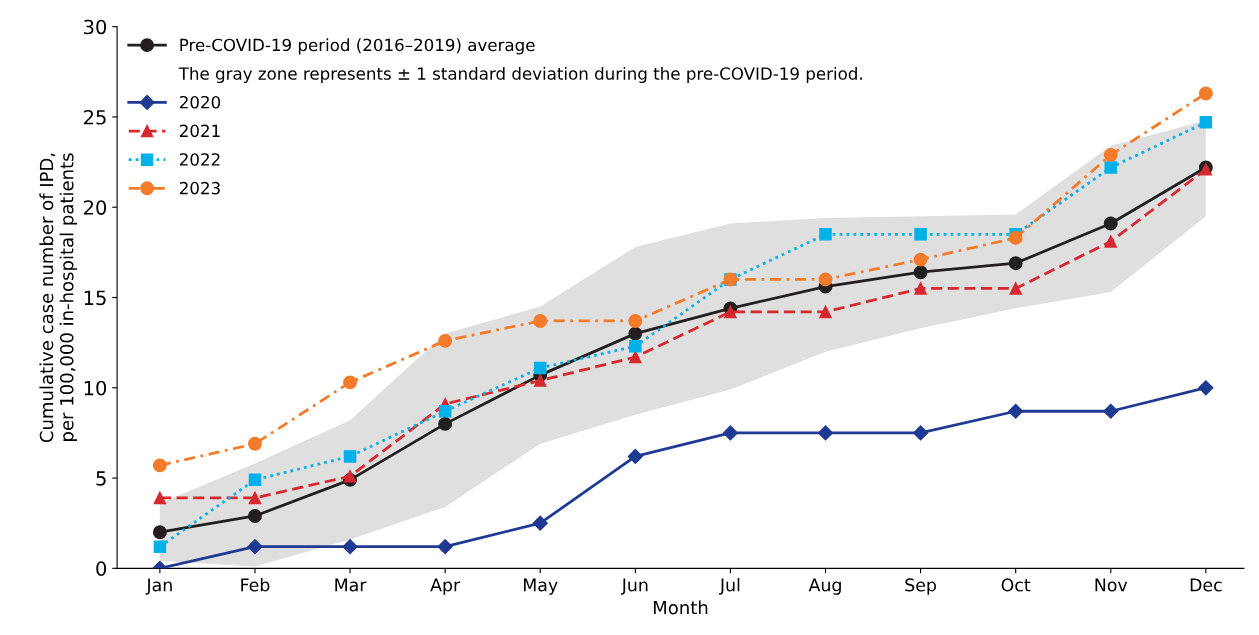 This screenshot has width=1259, height=635. Describe the element at coordinates (1016, 585) in the screenshot. I see `x-tick-label: Oct` at that location.